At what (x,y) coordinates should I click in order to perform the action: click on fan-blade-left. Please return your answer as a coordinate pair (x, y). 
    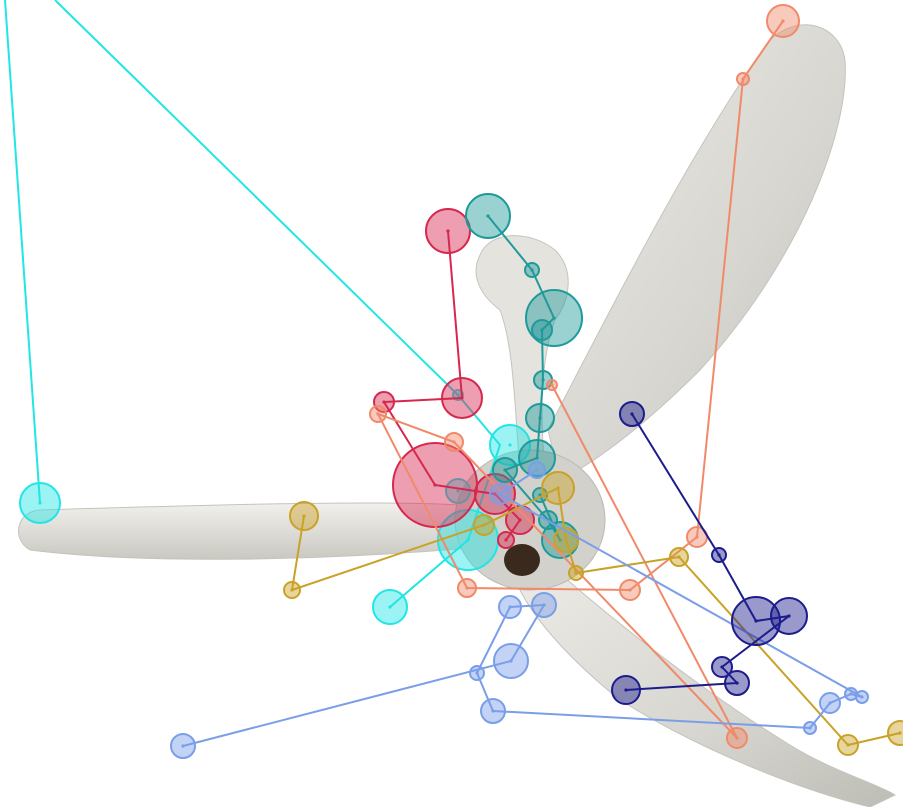
    Looking at the image, I should click on (244, 531).